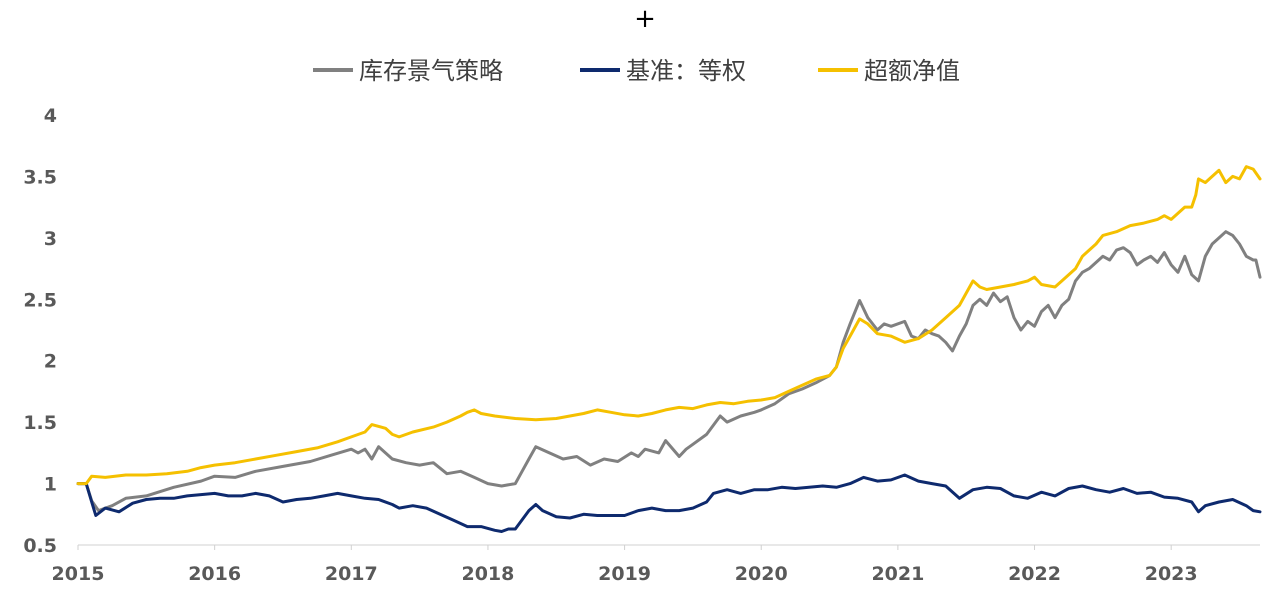 The image size is (1281, 594). What do you see at coordinates (40, 331) in the screenshot?
I see `y-axis: 0.5 1 1.5 2 2.5 3 3.5 4` at bounding box center [40, 331].